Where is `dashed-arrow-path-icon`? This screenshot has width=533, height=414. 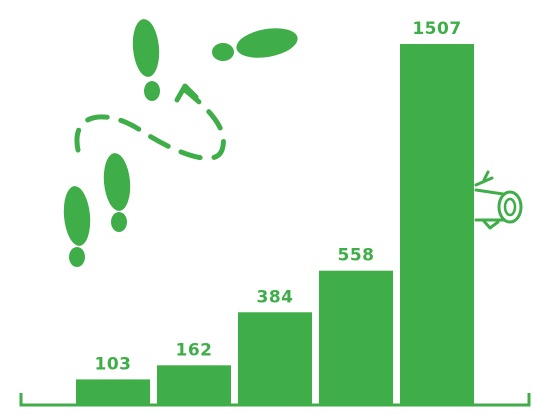 dashed-arrow-path-icon is located at coordinates (150, 122).